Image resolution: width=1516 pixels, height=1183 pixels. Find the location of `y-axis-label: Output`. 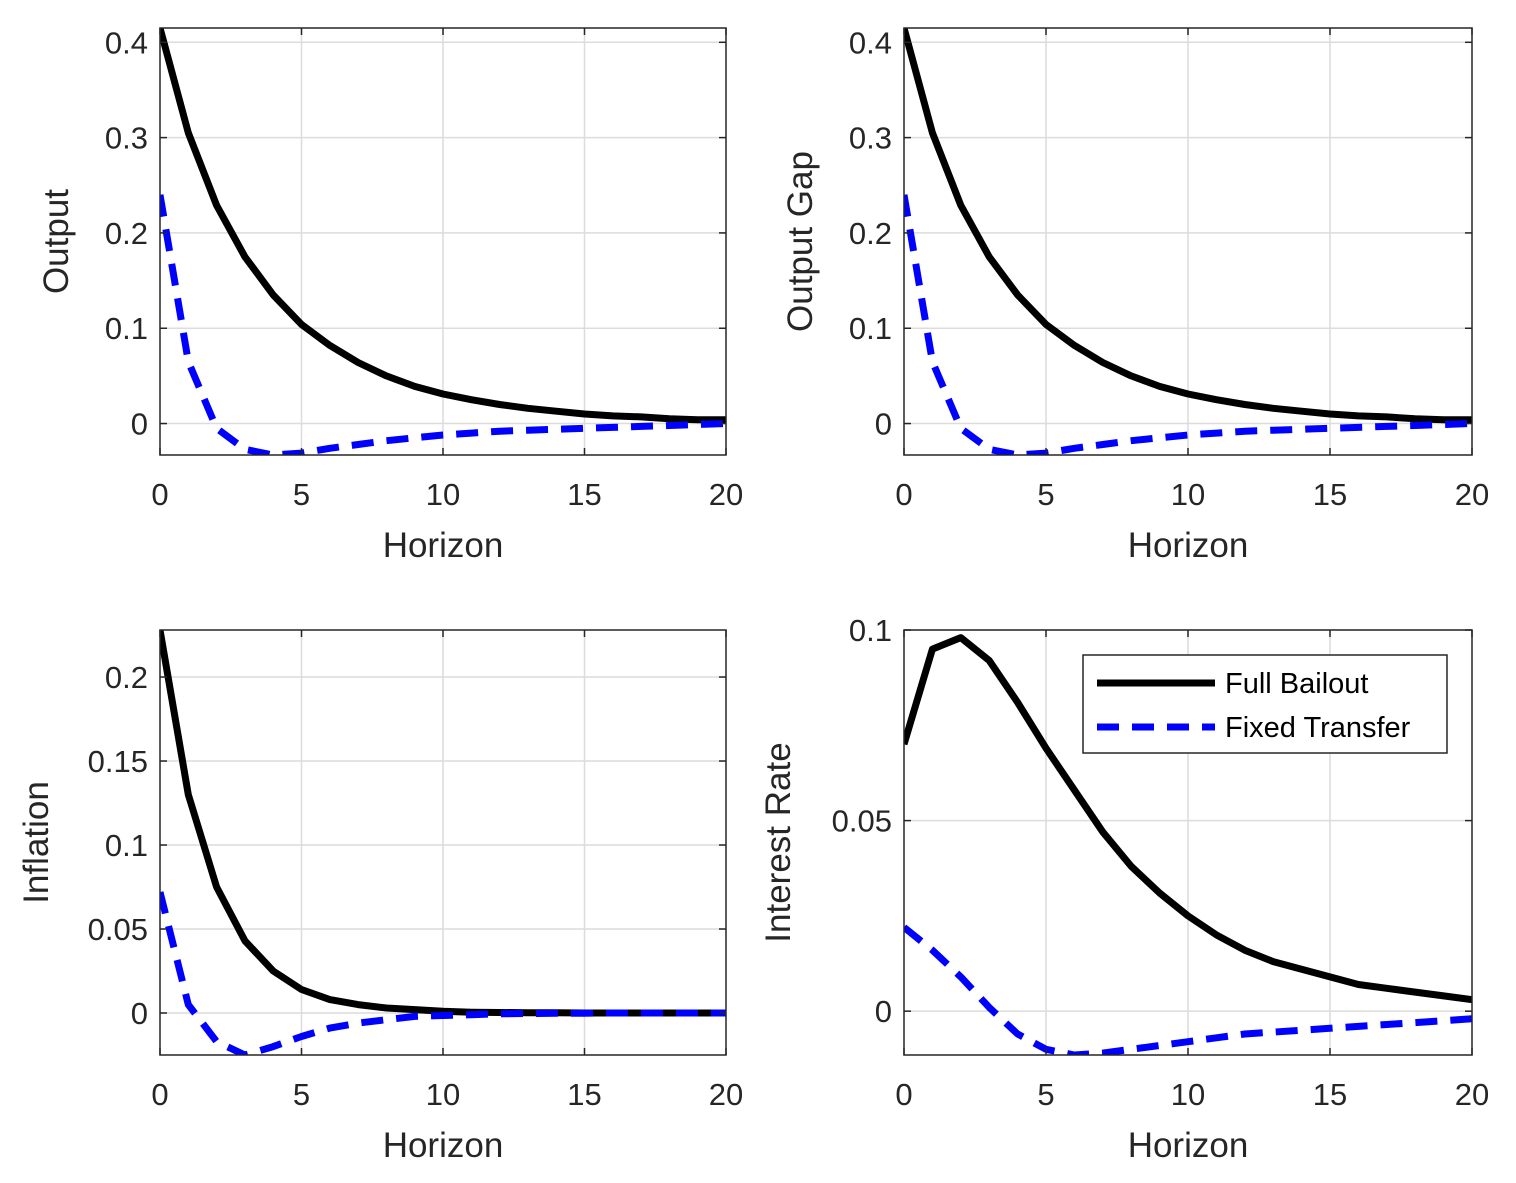

y-axis-label: Output is located at coordinates (56, 241).